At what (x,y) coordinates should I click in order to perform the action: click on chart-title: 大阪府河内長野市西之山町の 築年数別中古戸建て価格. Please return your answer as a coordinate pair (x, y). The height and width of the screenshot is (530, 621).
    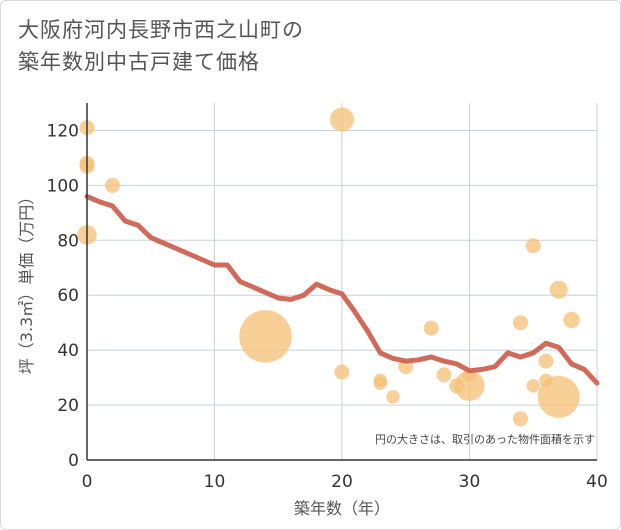
    Looking at the image, I should click on (298, 46).